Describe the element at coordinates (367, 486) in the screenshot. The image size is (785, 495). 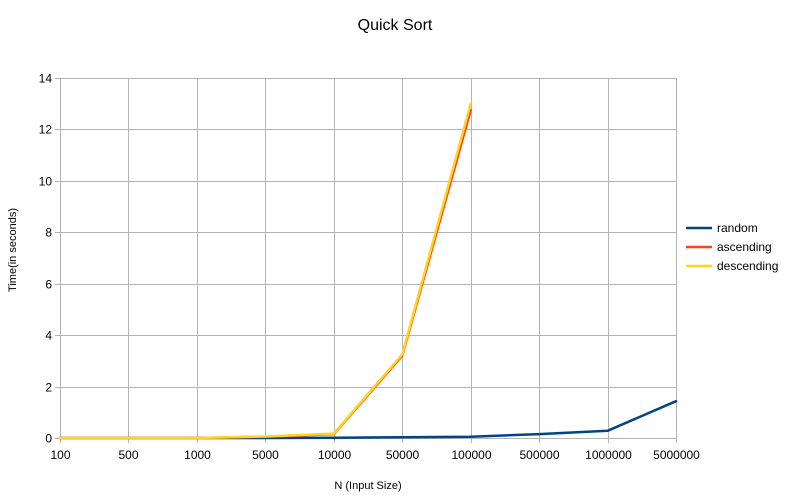
I see `x-axis-title: N (Input Size)` at that location.